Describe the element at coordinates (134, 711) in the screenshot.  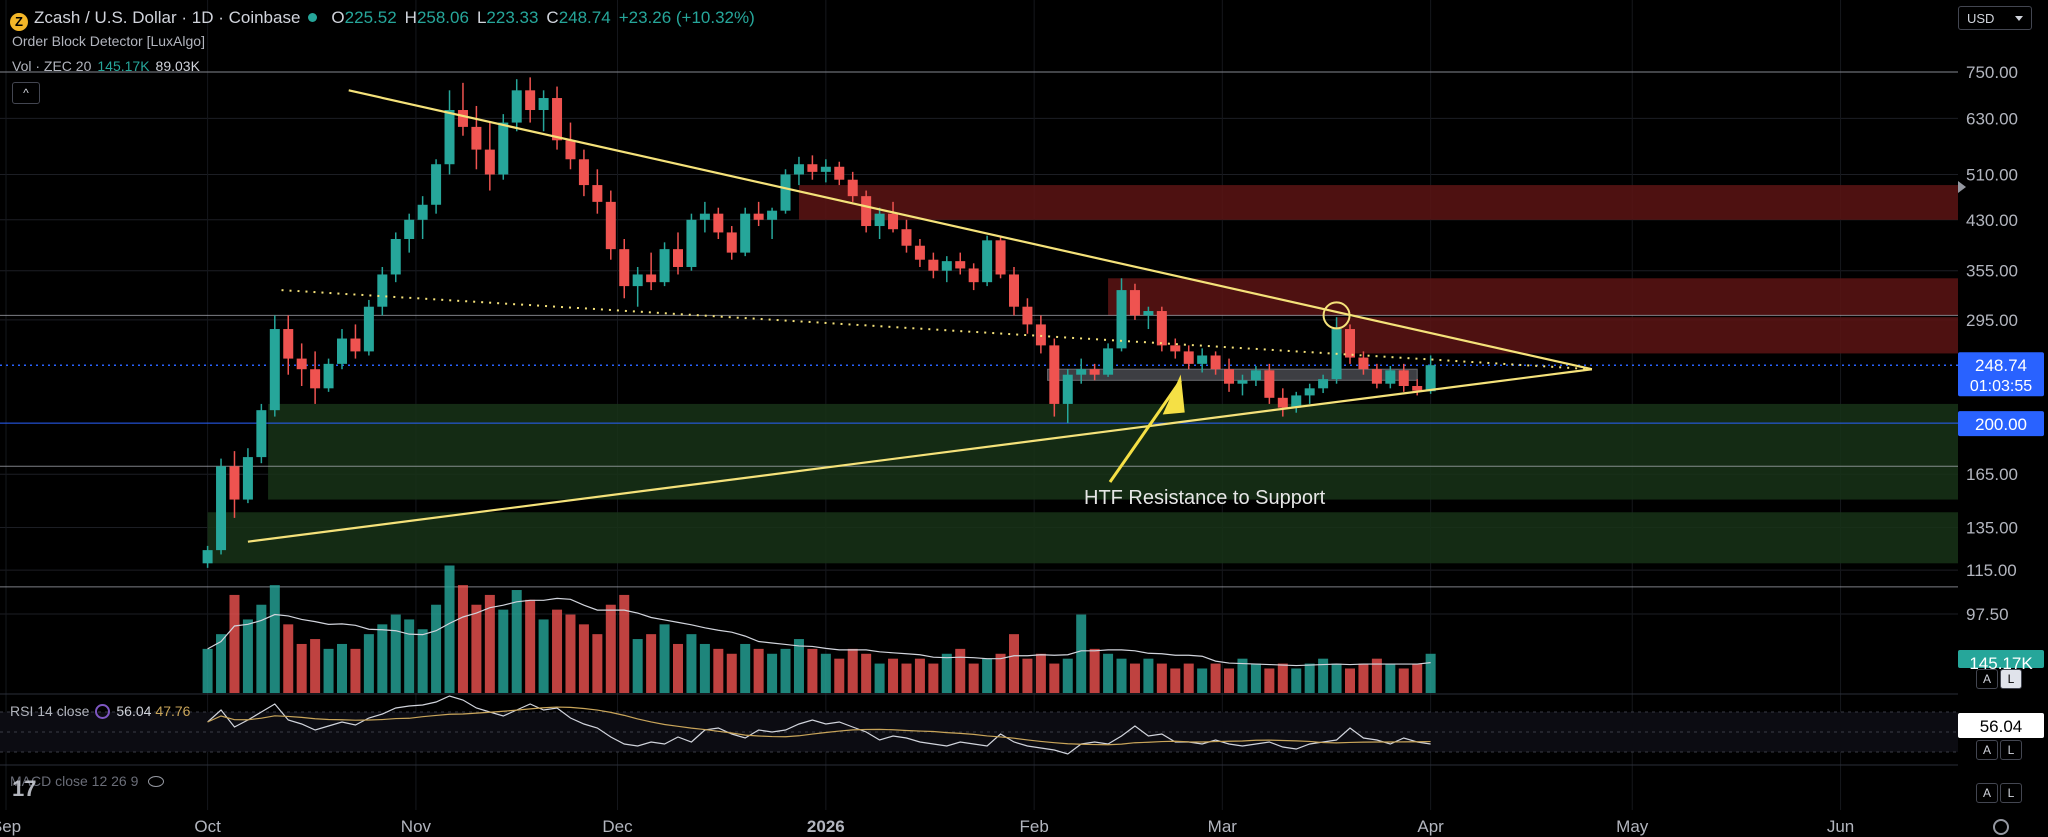
I see `rsi-value: 56.04` at that location.